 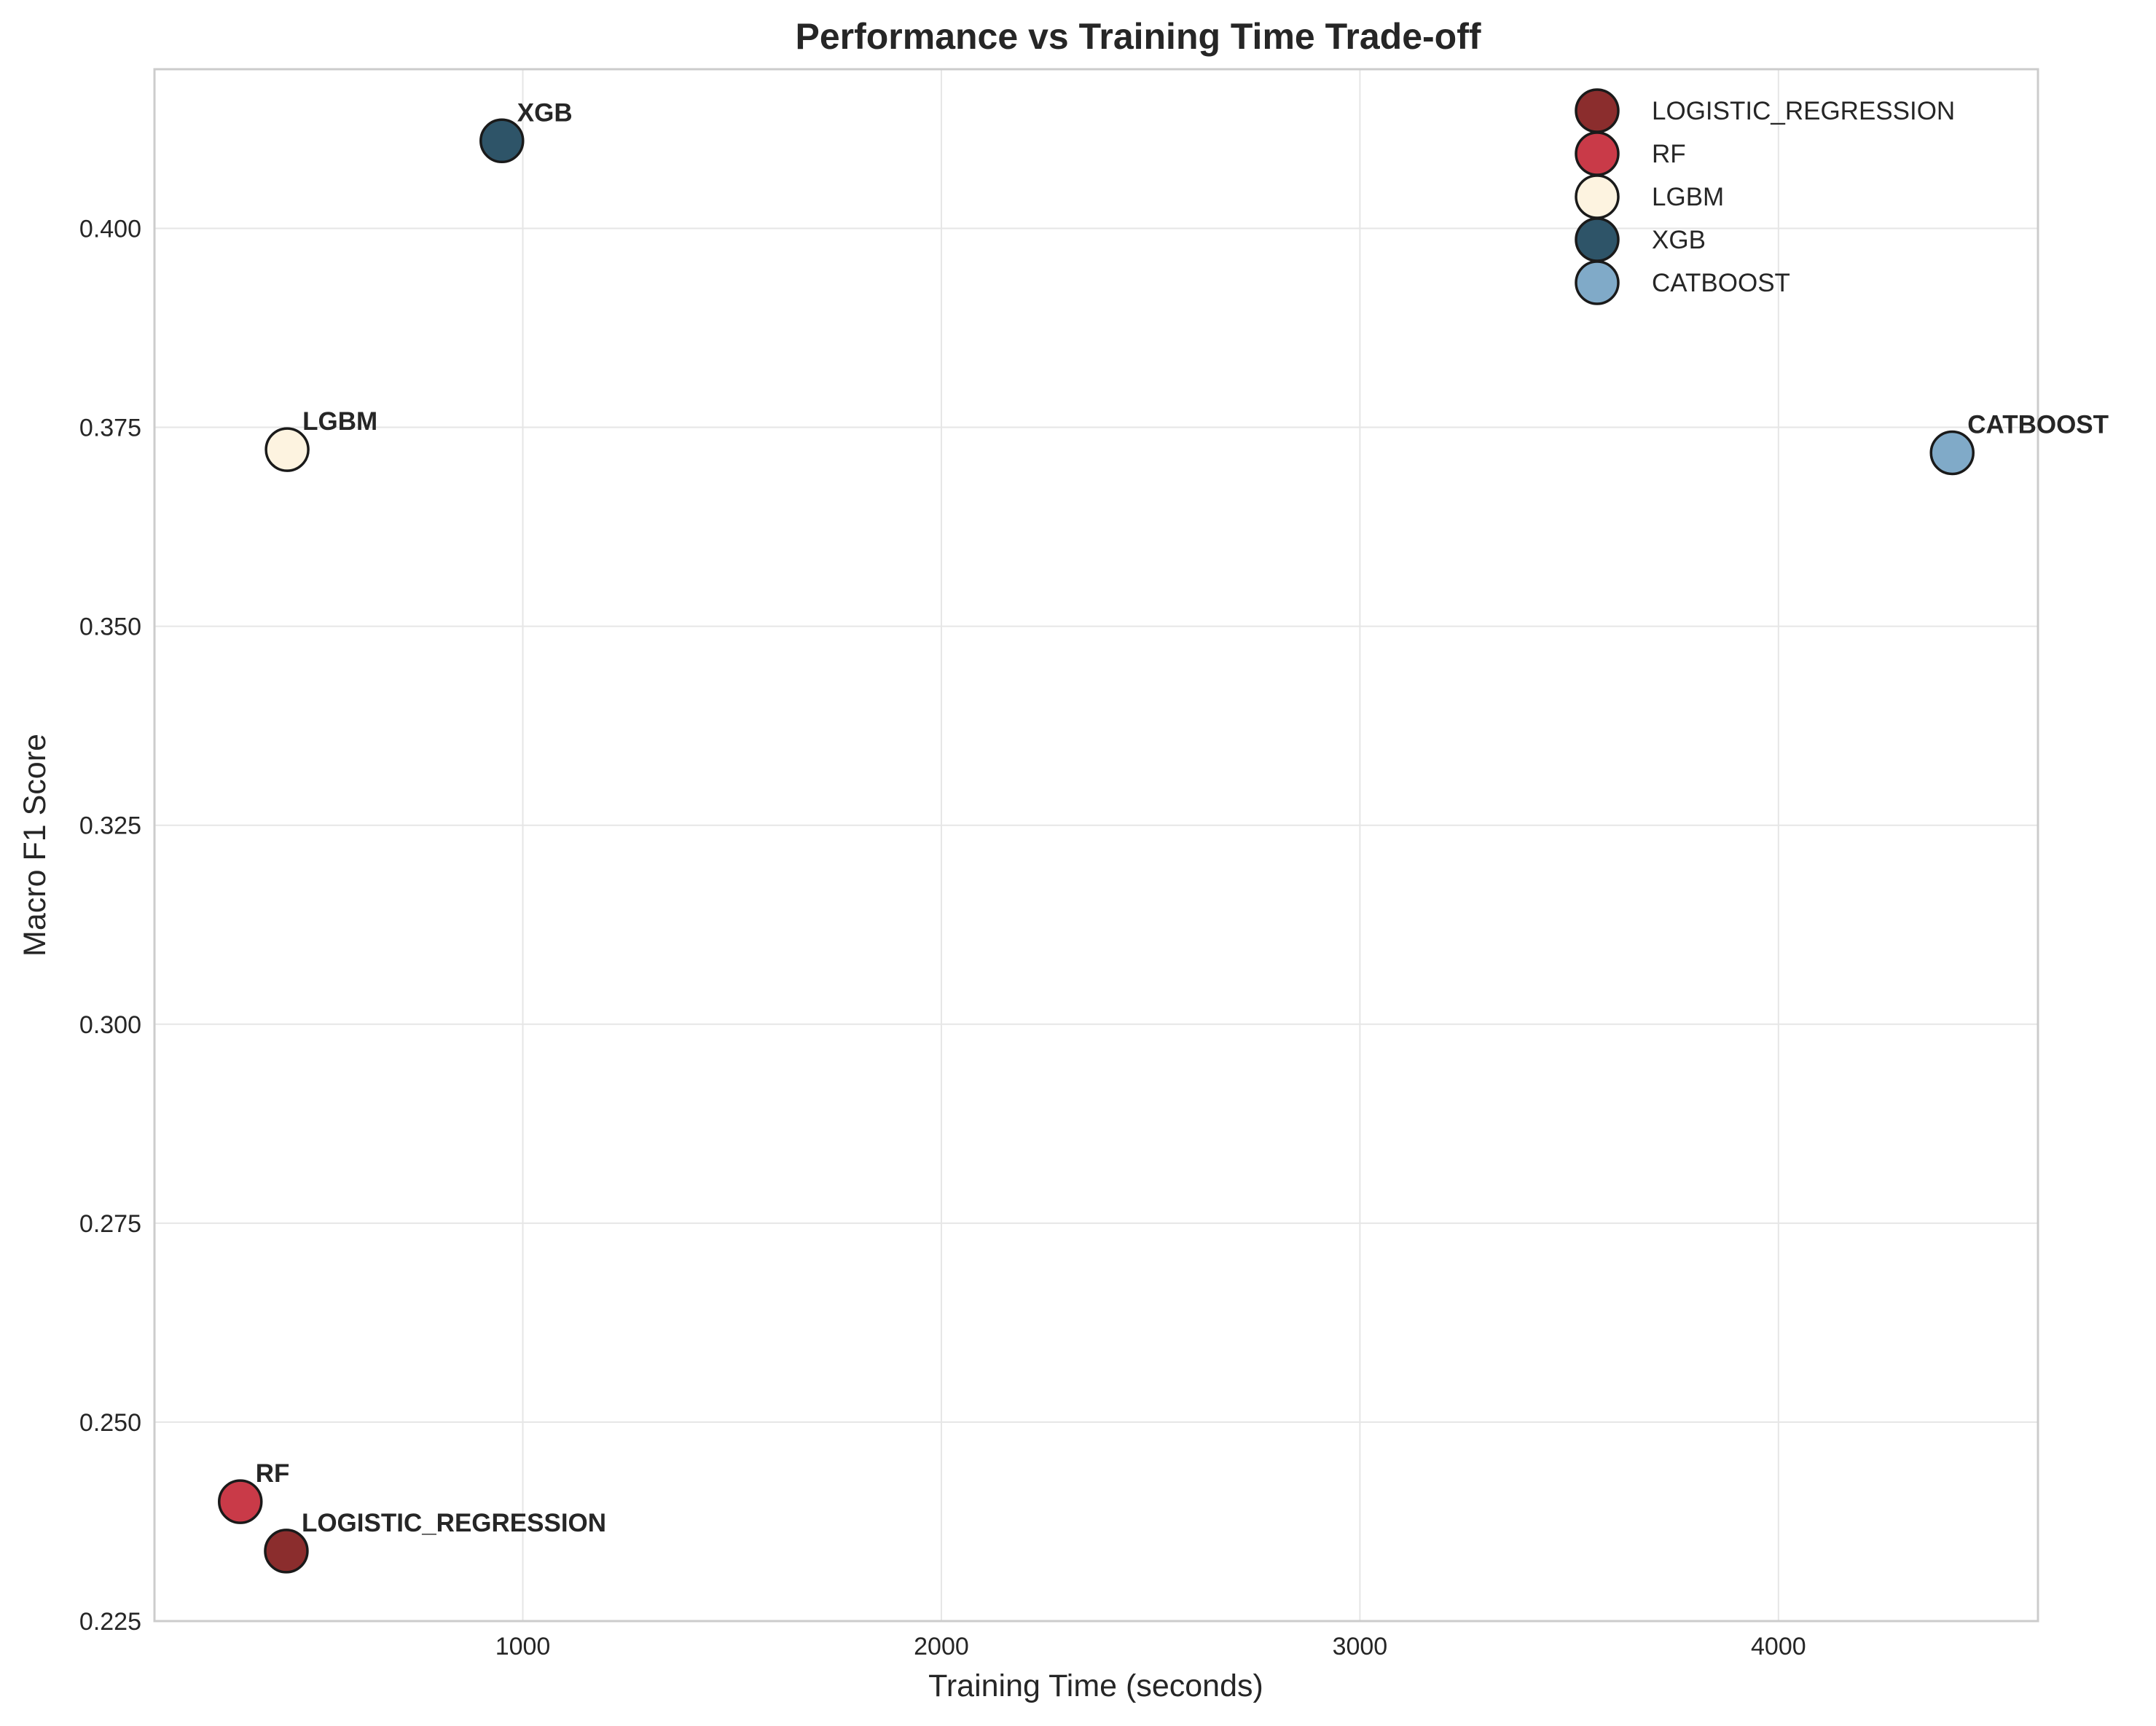 I want to click on point-label: RF, so click(x=273, y=1474).